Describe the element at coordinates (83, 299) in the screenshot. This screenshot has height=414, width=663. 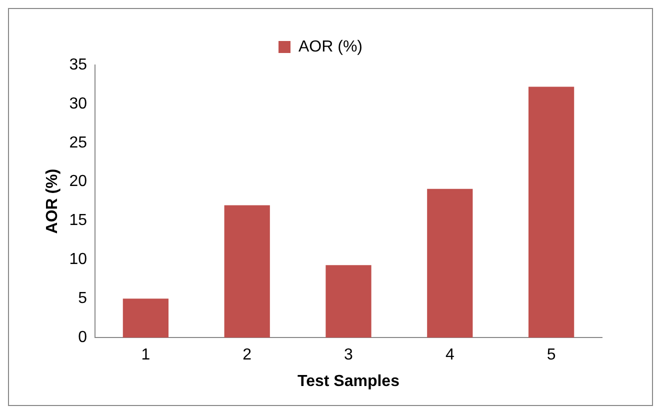
I see `y-tick-label: 5` at that location.